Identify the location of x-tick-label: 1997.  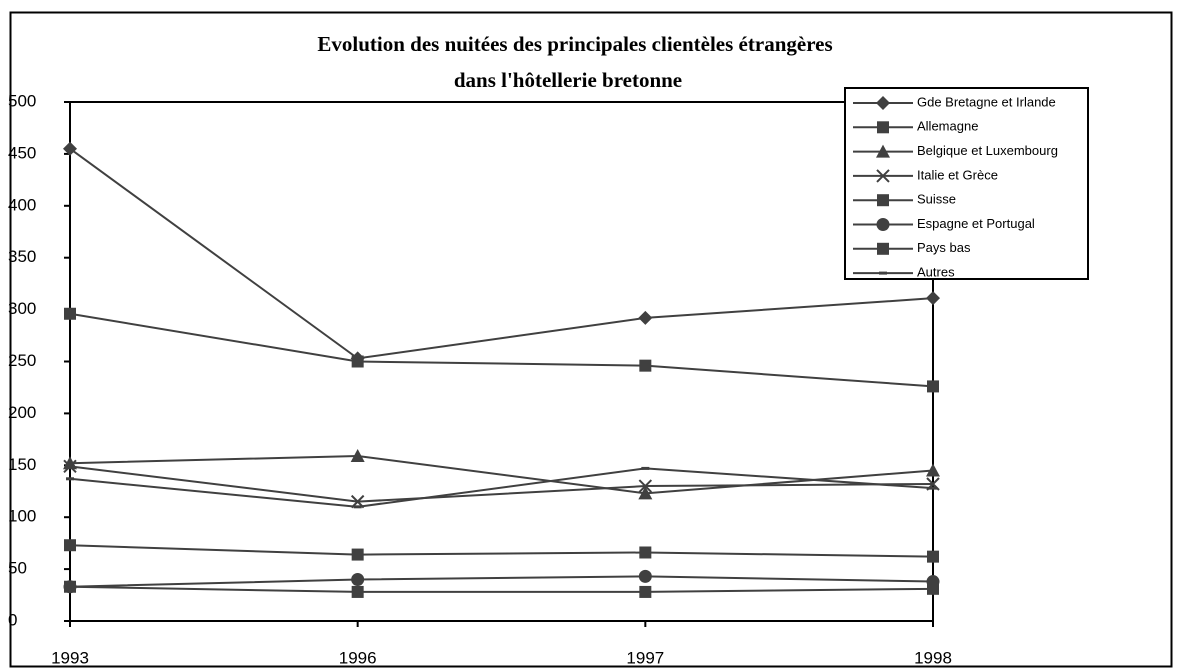
(645, 657).